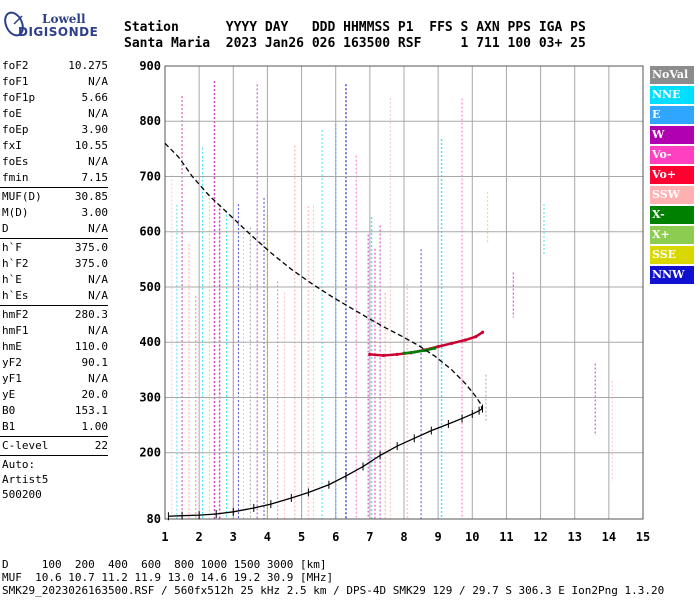 The height and width of the screenshot is (600, 700). Describe the element at coordinates (55, 213) in the screenshot. I see `param-group-muf: MUF(D) 30.85 M(D) 3.00 D N/A` at that location.